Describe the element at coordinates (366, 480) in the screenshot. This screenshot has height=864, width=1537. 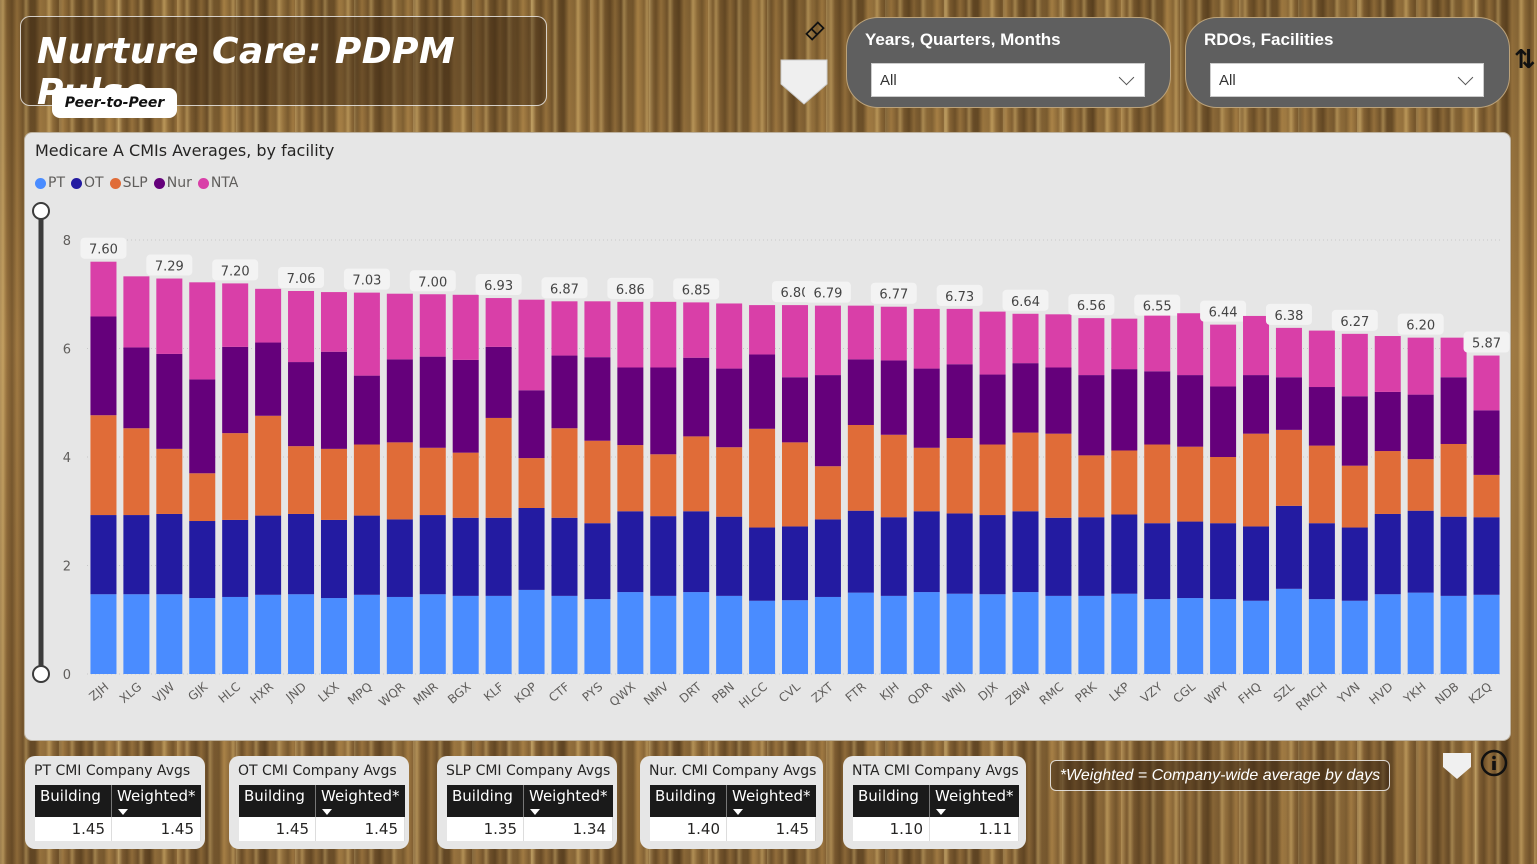
I see `bar-segment-slp-mpq` at that location.